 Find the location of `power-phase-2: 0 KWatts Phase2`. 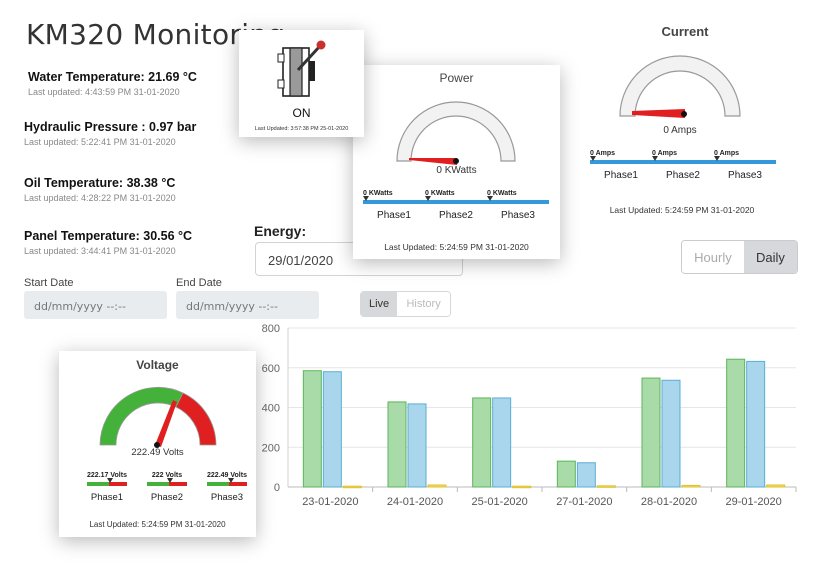

power-phase-2: 0 KWatts Phase2 is located at coordinates (456, 205).